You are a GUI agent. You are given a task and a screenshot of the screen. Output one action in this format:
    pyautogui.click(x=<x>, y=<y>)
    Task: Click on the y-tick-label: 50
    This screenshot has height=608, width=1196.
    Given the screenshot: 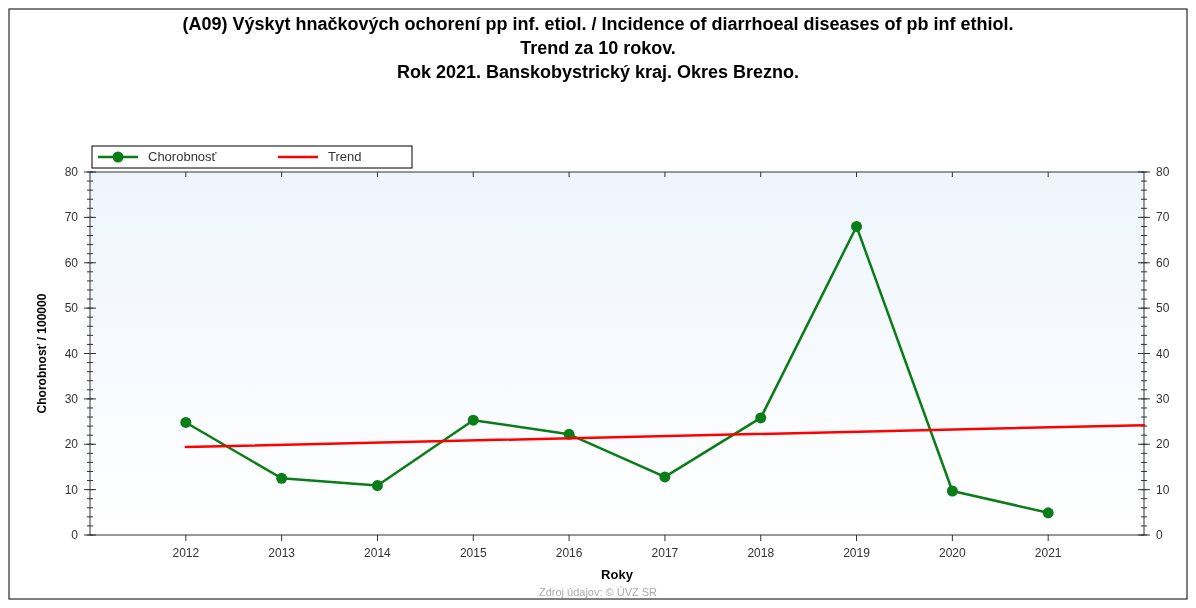 What is the action you would take?
    pyautogui.click(x=71, y=308)
    